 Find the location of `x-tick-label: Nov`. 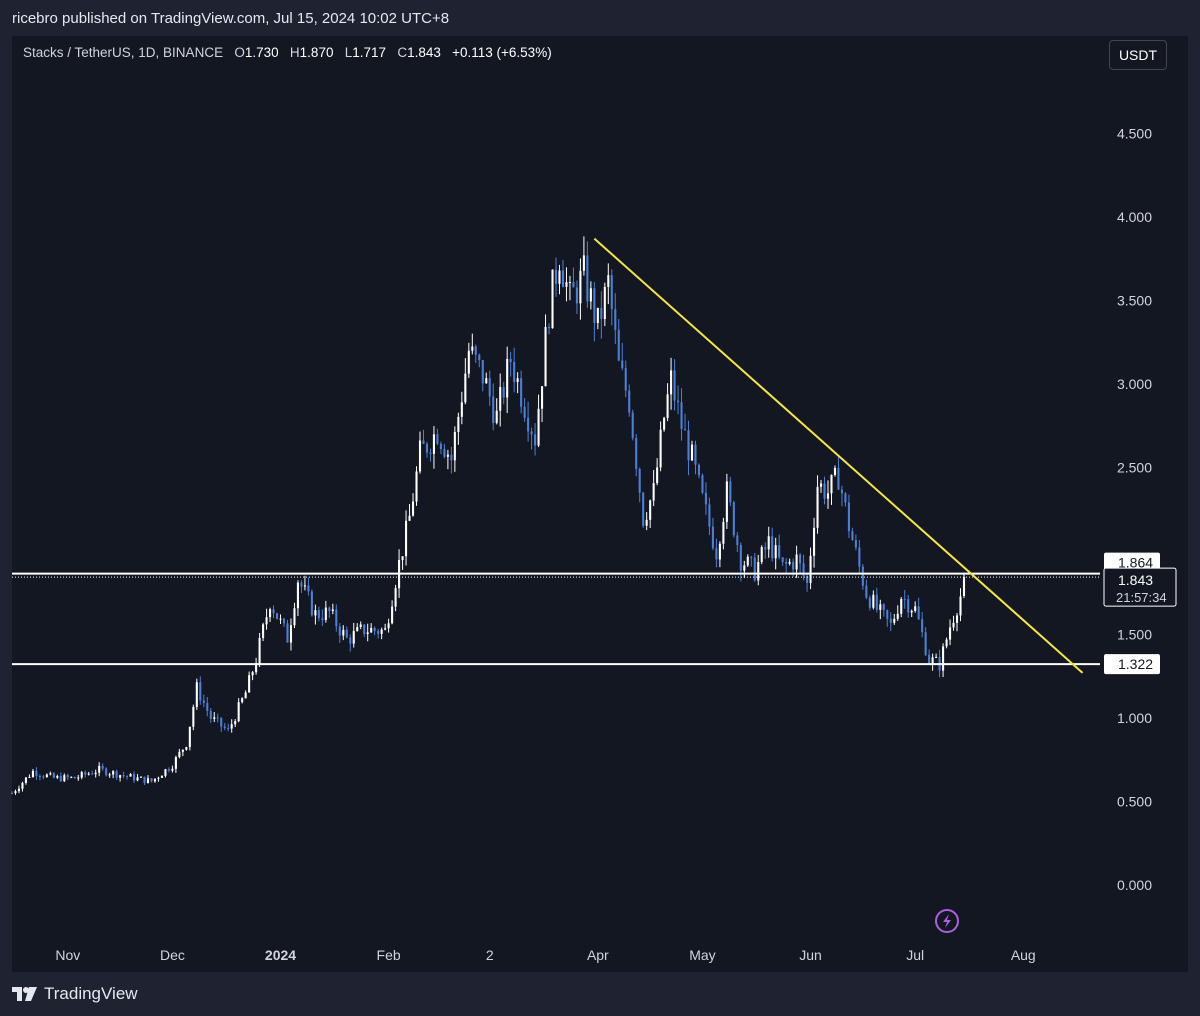

x-tick-label: Nov is located at coordinates (67, 955).